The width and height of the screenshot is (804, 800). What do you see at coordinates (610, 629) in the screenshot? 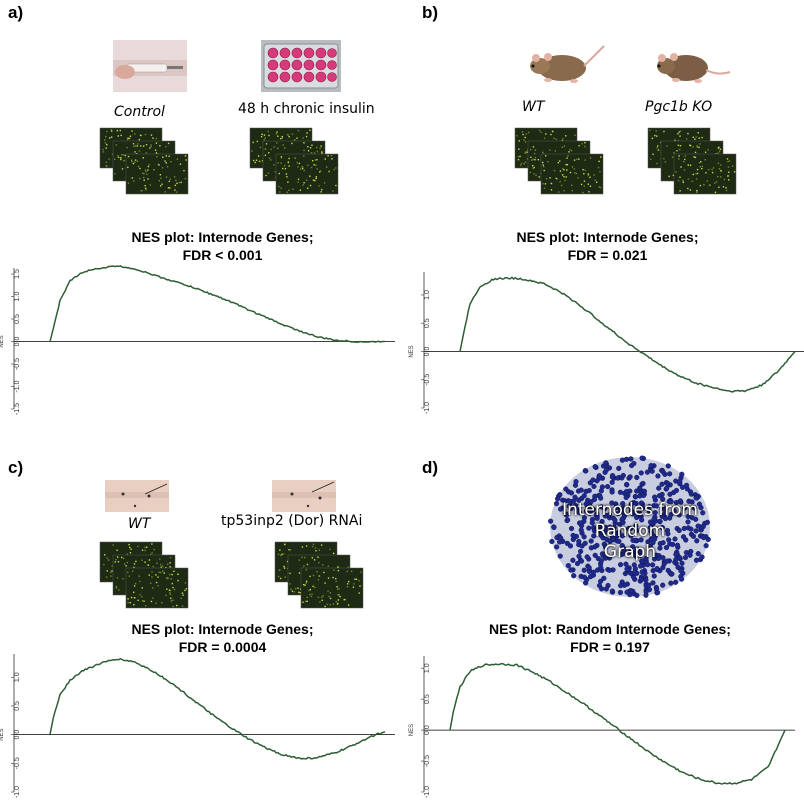
I see `plot-title-d-line1: NES plot: Random Internode Genes;` at bounding box center [610, 629].